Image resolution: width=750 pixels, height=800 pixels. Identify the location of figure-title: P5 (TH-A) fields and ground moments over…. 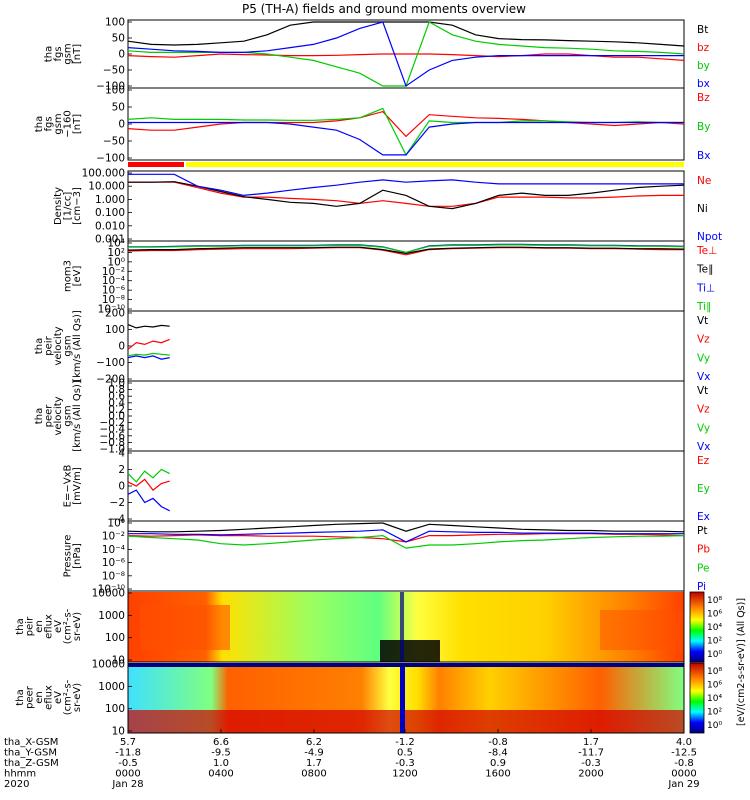
(384, 9).